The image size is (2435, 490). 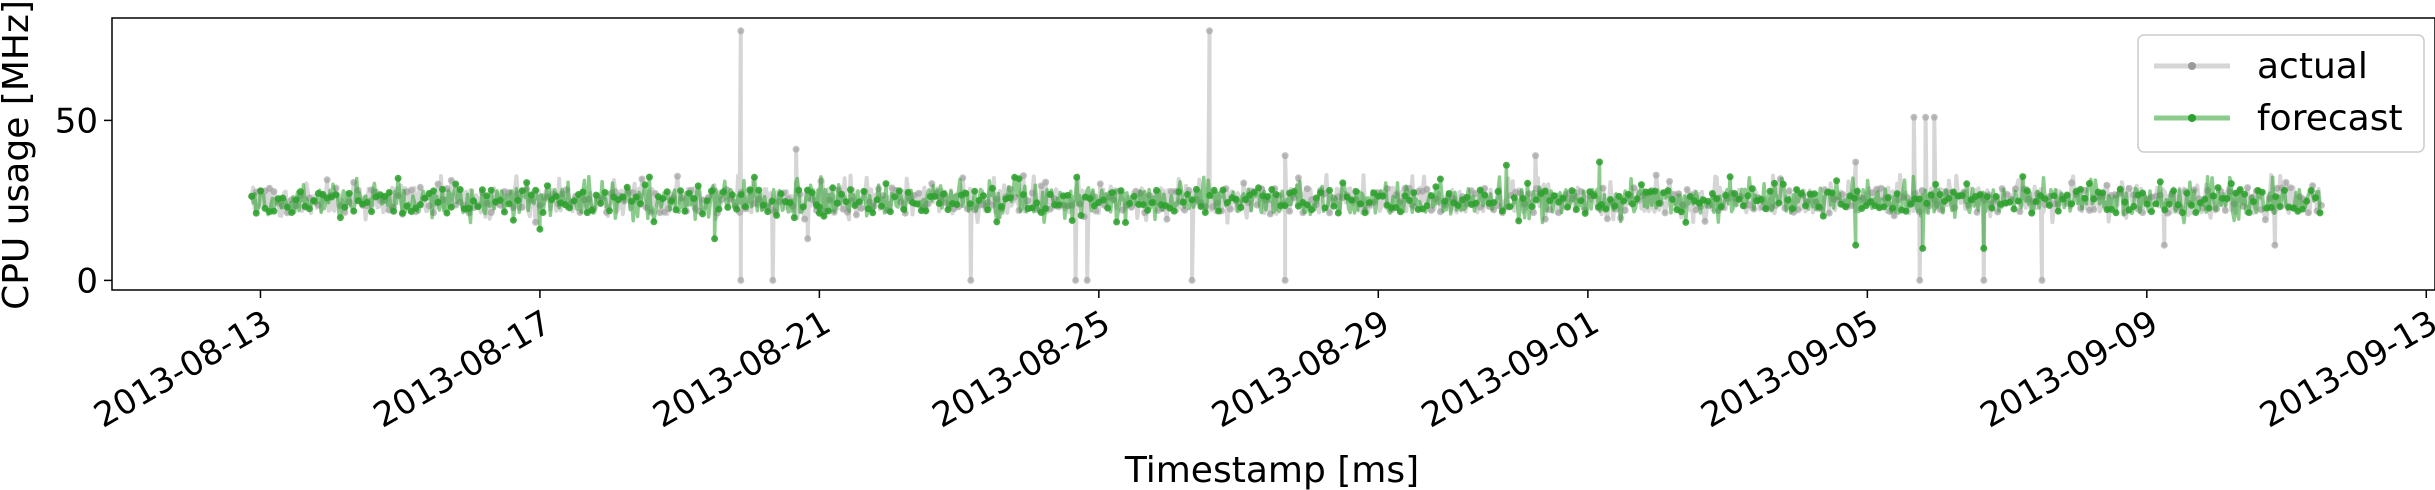 I want to click on x-tick-label: 2013-08-25, so click(x=1021, y=369).